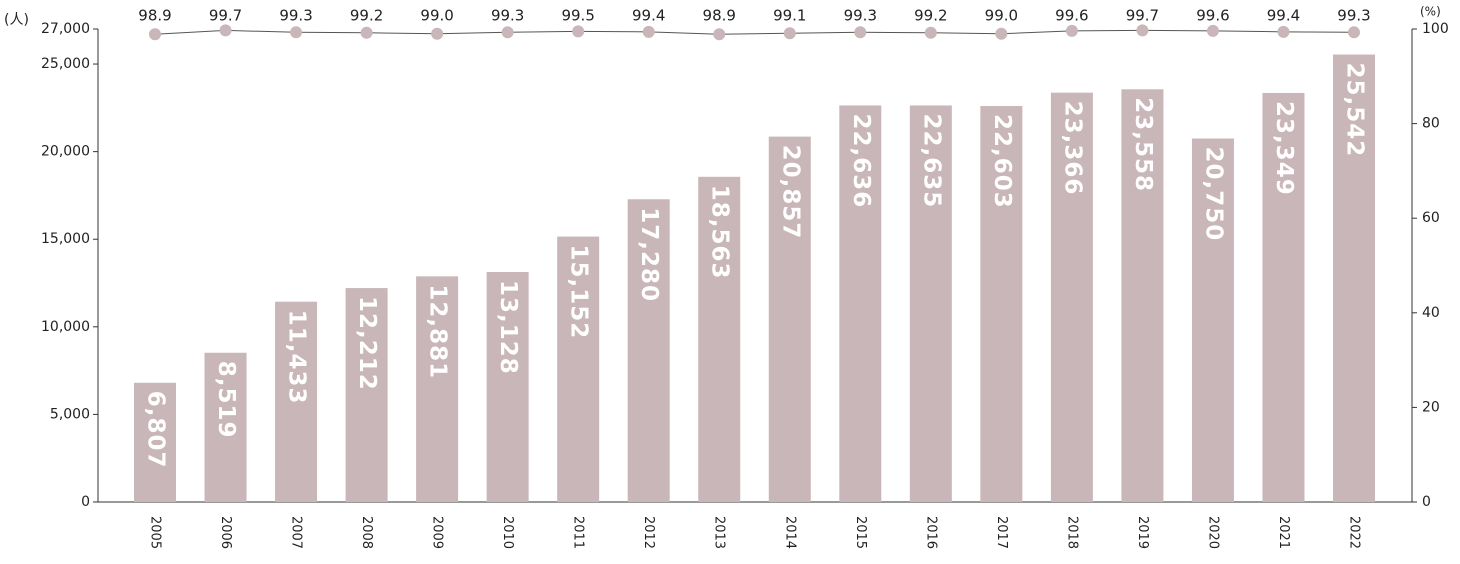 This screenshot has height=564, width=1460. Describe the element at coordinates (65, 327) in the screenshot. I see `y-tick-label: 10,000` at that location.